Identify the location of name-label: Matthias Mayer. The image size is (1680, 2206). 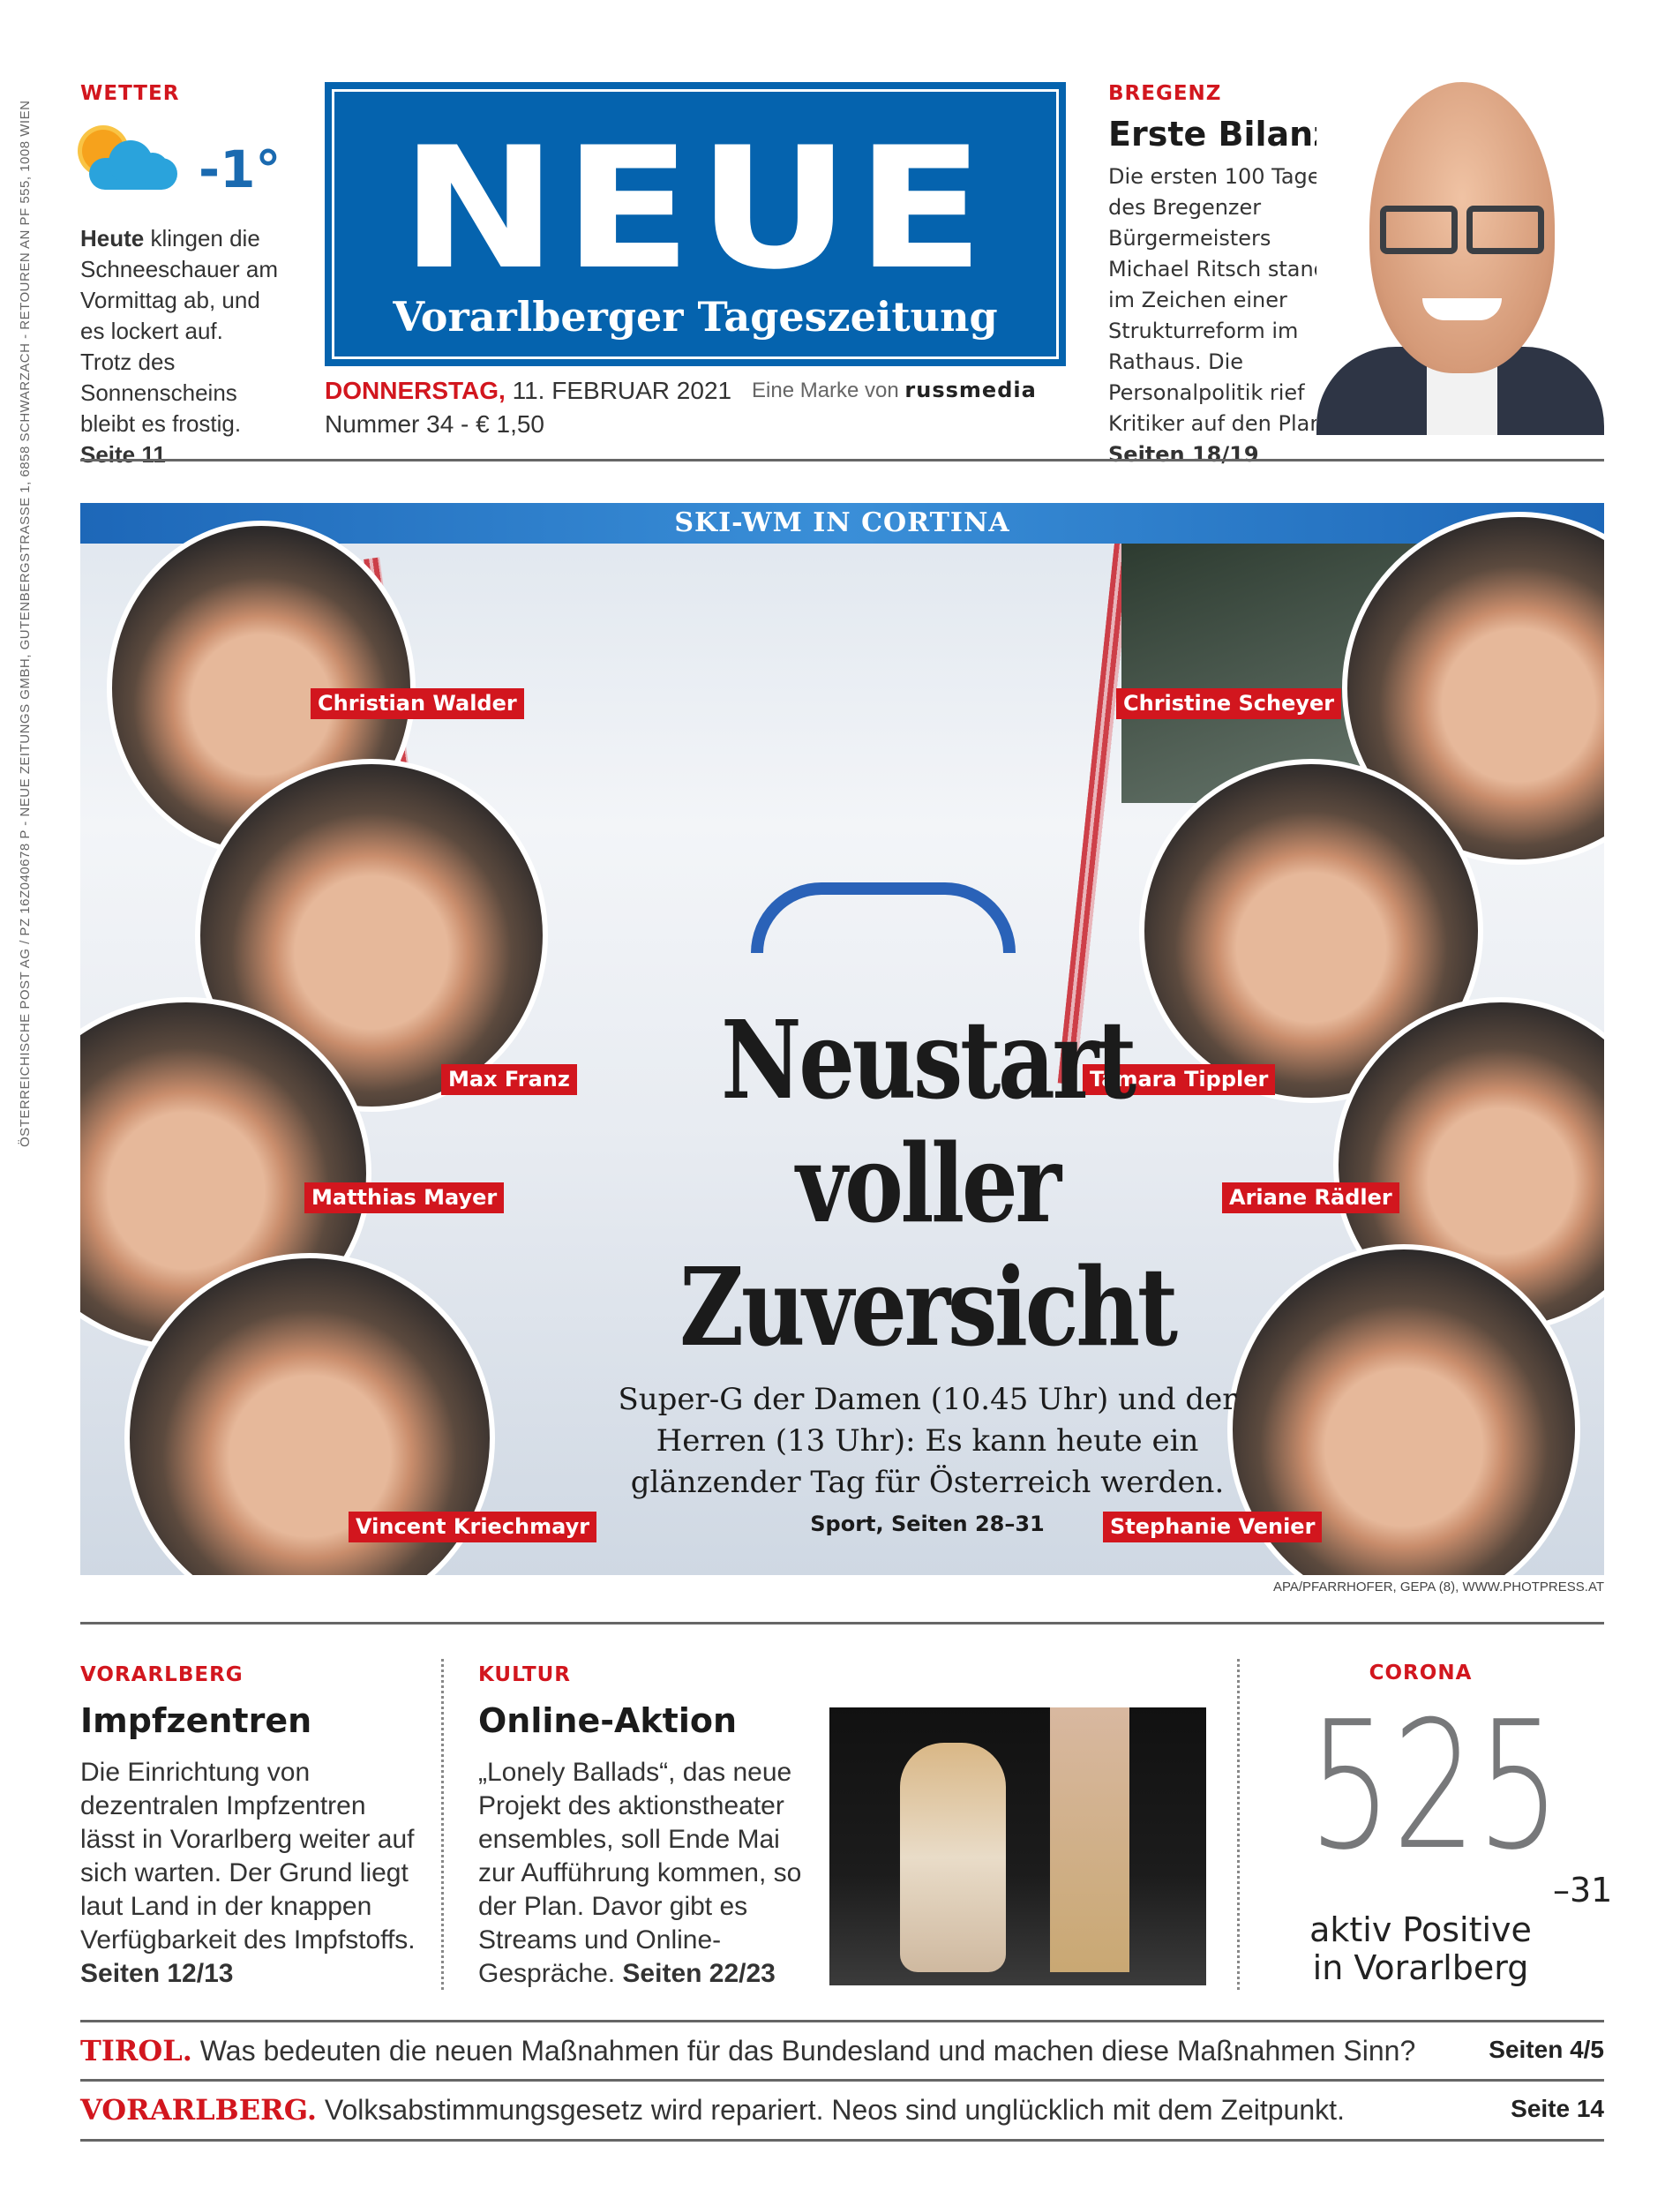
(404, 1197).